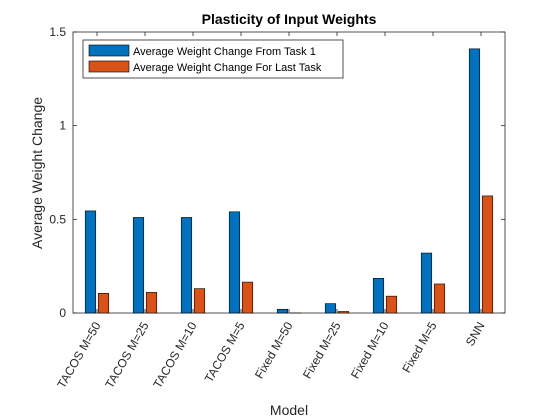 The image size is (560, 420). I want to click on x-tick-label: SNN, so click(475, 334).